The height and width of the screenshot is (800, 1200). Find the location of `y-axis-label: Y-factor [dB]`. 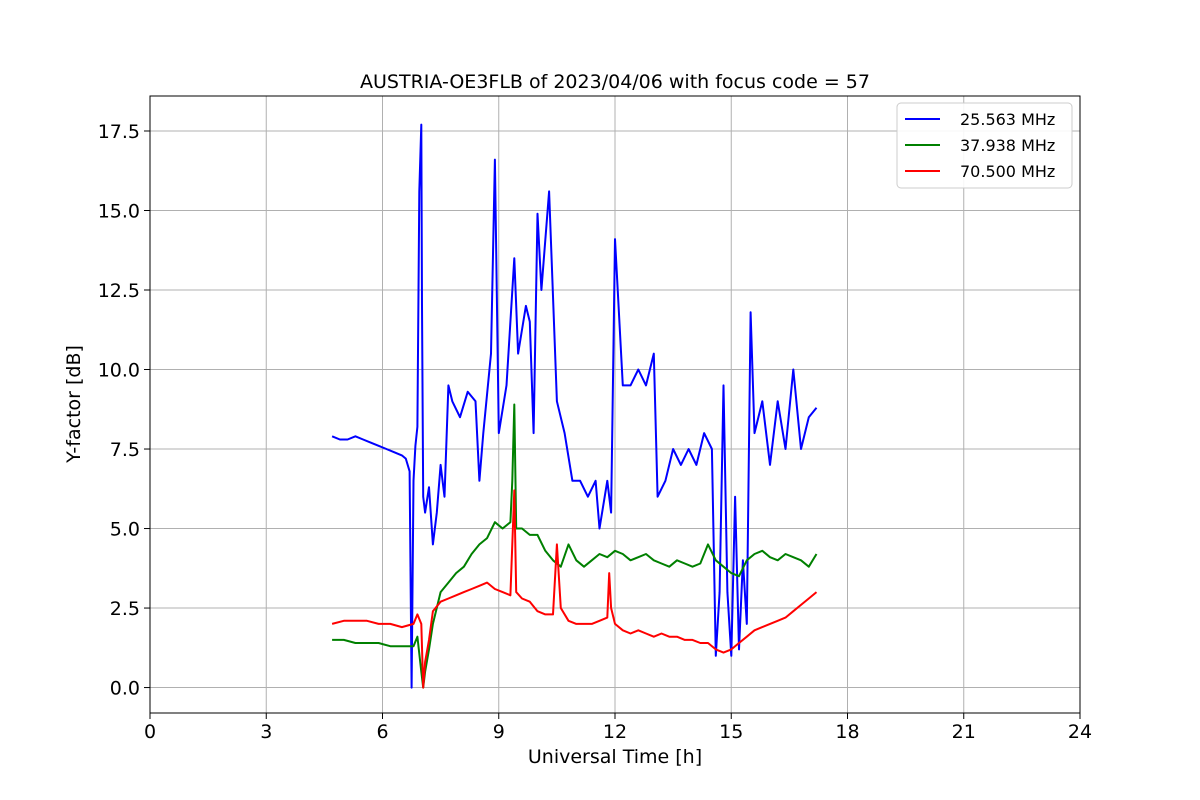

y-axis-label: Y-factor [dB] is located at coordinates (74, 404).